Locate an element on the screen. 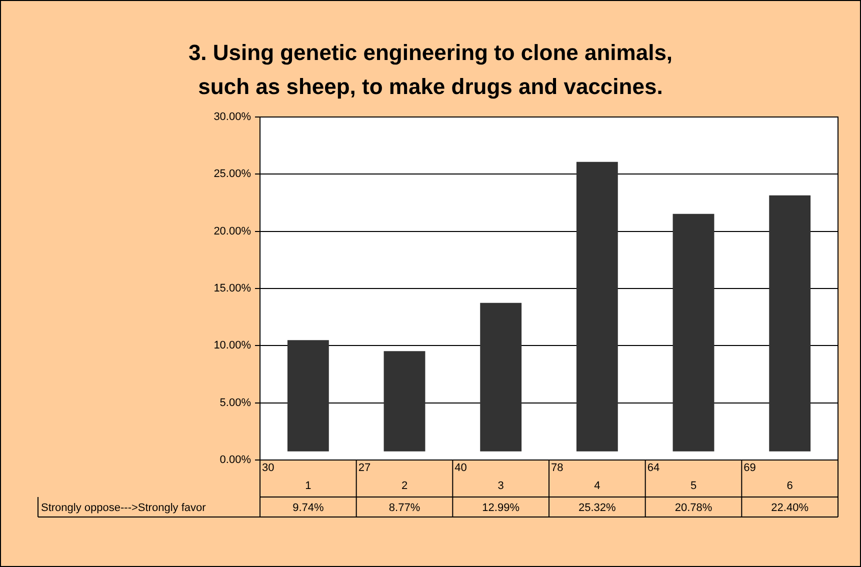  x-axis-title: Strongly oppose--->Strongly favor is located at coordinates (123, 508).